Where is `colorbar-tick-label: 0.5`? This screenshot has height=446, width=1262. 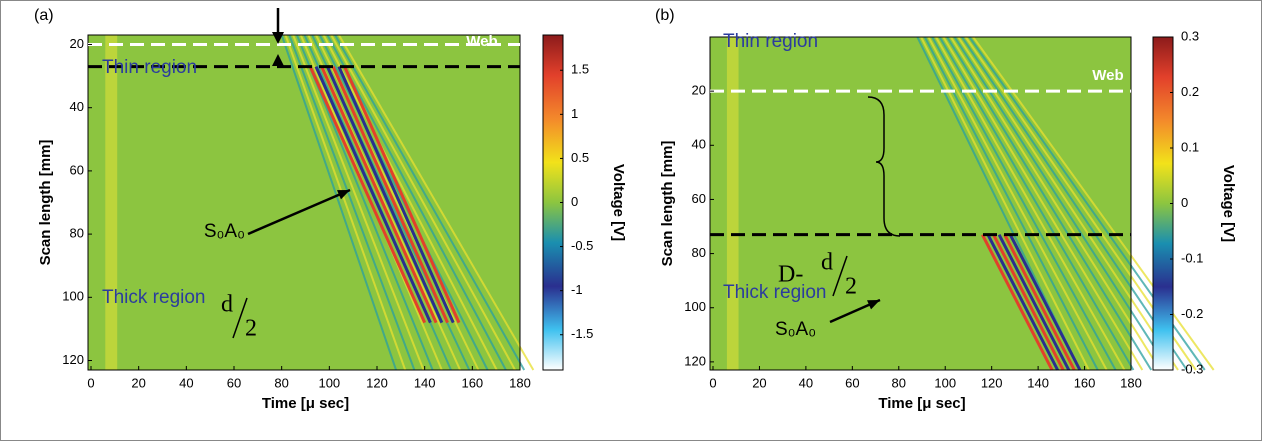 colorbar-tick-label: 0.5 is located at coordinates (580, 157).